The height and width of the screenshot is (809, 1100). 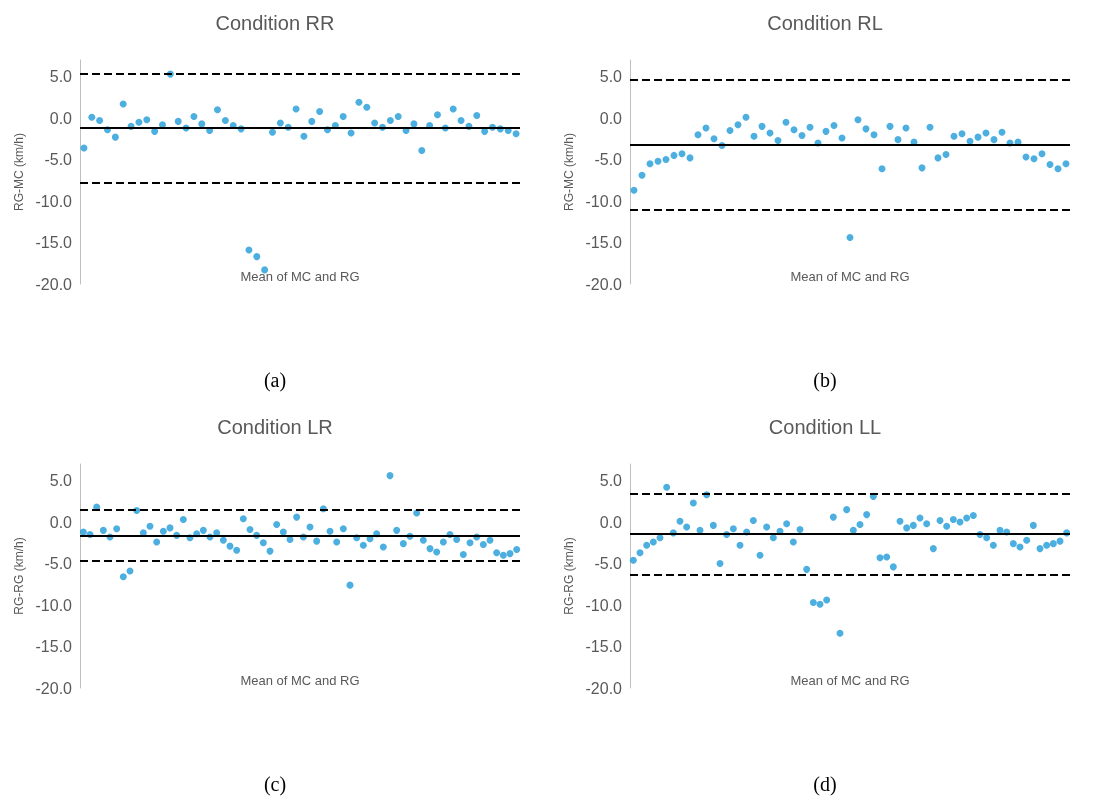 What do you see at coordinates (275, 427) in the screenshot?
I see `chart-title: Condition LR` at bounding box center [275, 427].